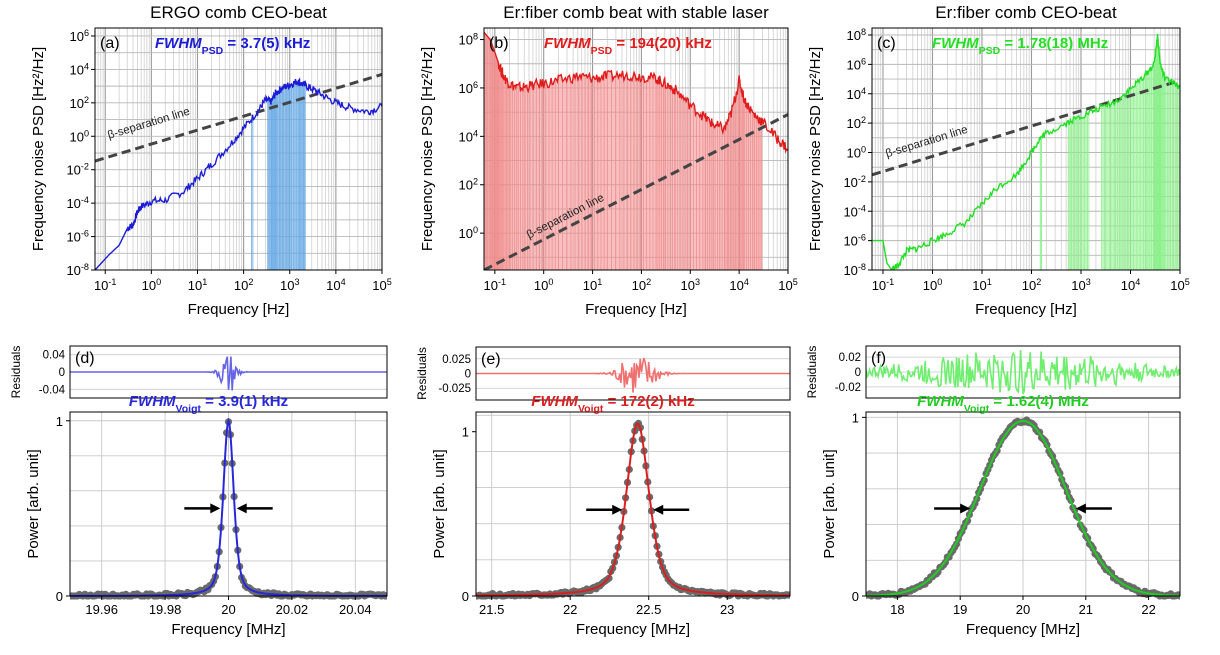 The height and width of the screenshot is (655, 1220). What do you see at coordinates (77, 170) in the screenshot?
I see `y-tick-label: 10⁻²` at bounding box center [77, 170].